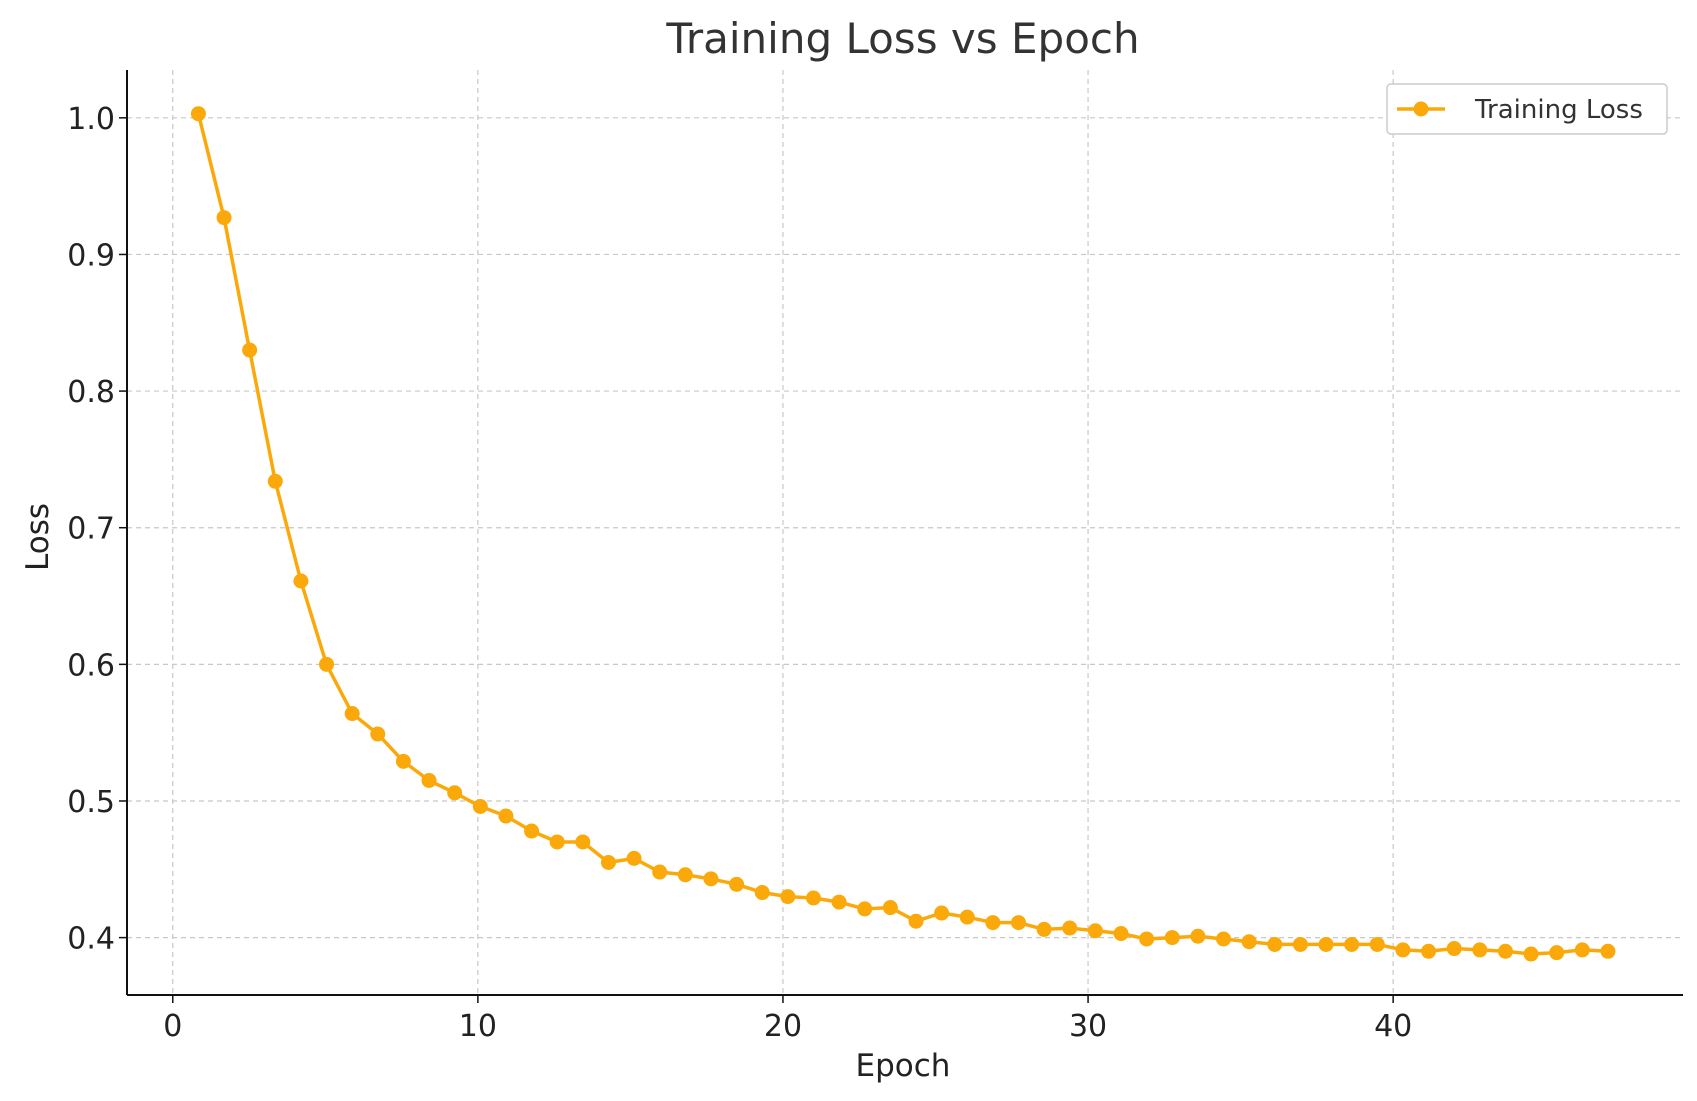  What do you see at coordinates (1558, 110) in the screenshot?
I see `legend-label: Training Loss` at bounding box center [1558, 110].